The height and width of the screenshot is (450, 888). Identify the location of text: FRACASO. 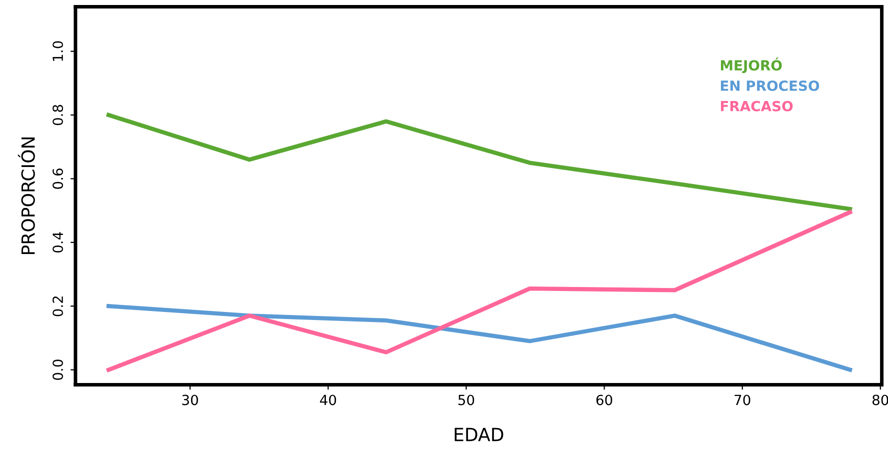
(756, 106).